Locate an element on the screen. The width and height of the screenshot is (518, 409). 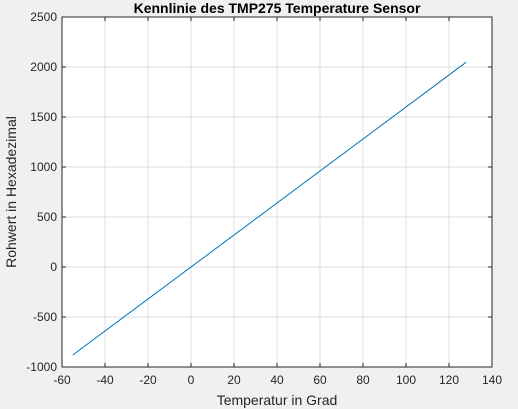
y-tick-label: 1000 is located at coordinates (43, 167).